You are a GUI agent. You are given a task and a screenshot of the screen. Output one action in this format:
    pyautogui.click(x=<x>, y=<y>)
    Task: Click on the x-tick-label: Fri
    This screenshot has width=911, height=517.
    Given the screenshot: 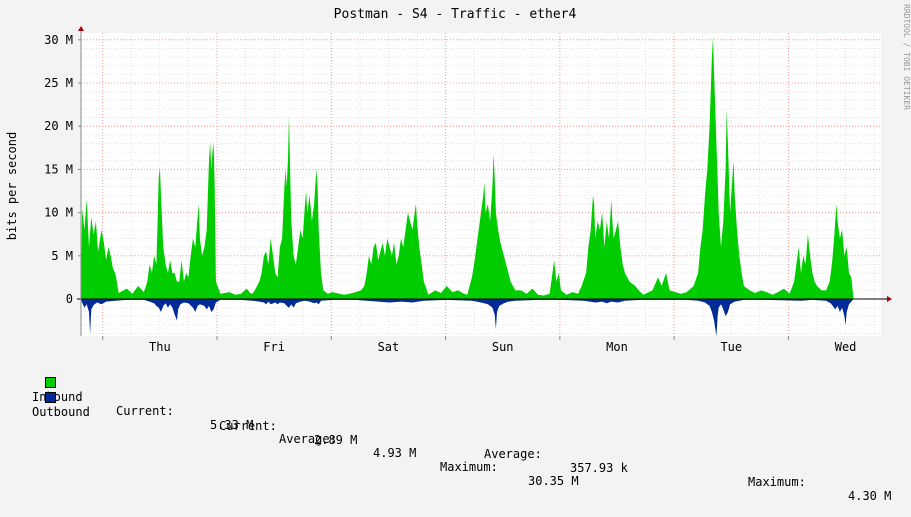 What is the action you would take?
    pyautogui.click(x=274, y=347)
    